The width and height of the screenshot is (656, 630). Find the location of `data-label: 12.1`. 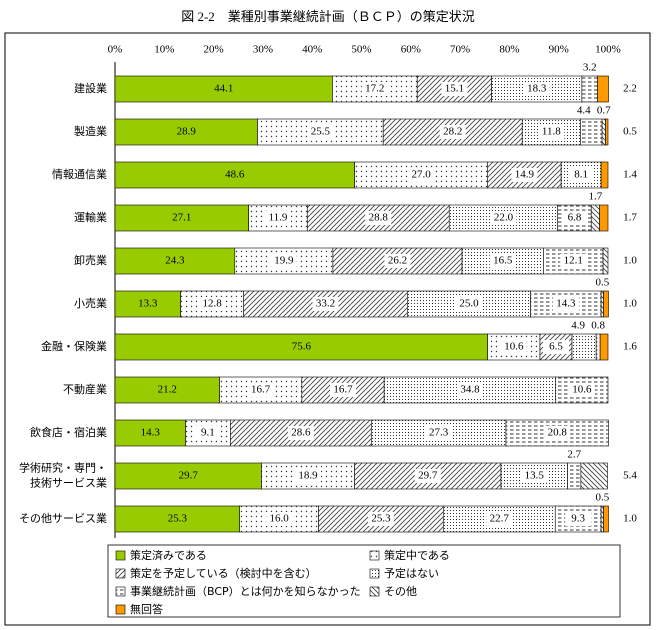

data-label: 12.1 is located at coordinates (573, 261).